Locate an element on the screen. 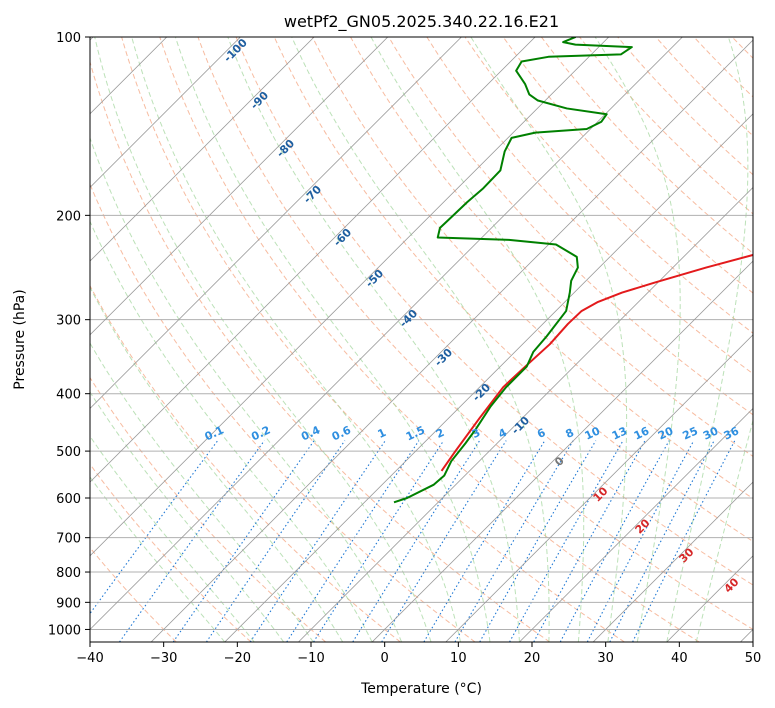  x-tick-label: 30 is located at coordinates (605, 658).